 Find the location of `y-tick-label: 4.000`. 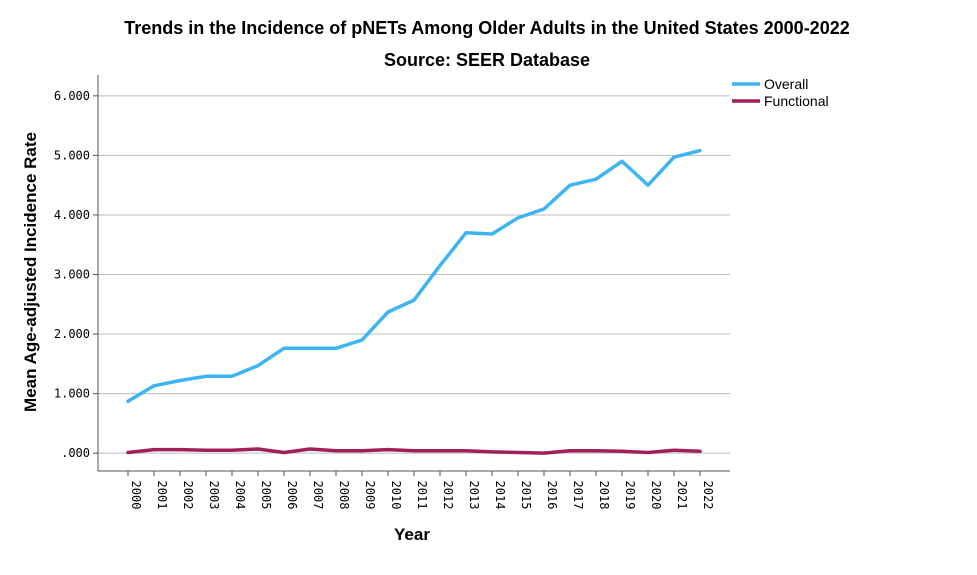

y-tick-label: 4.000 is located at coordinates (72, 215).